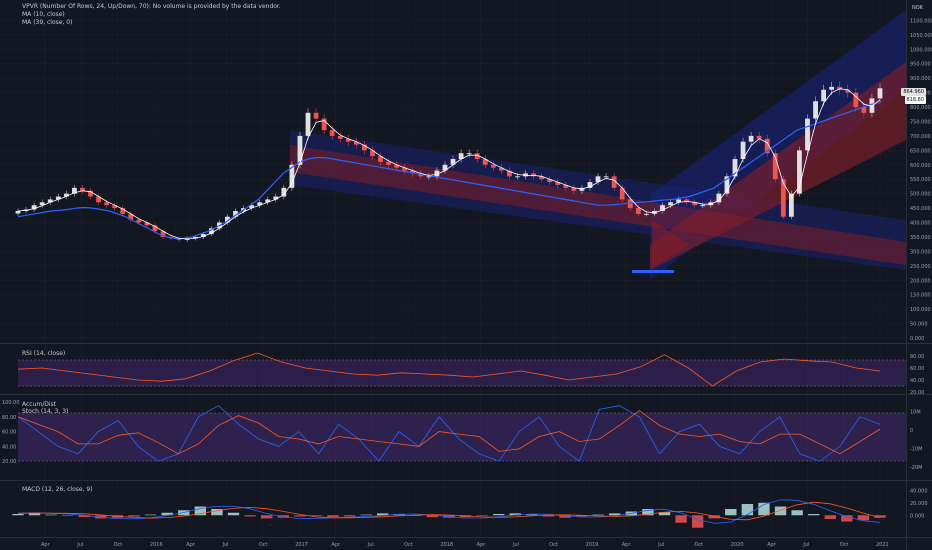  Describe the element at coordinates (919, 491) in the screenshot. I see `macd-tick-label: 40.000` at that location.